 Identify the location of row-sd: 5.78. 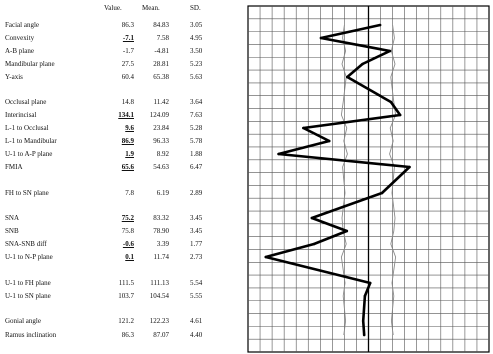
(196, 141).